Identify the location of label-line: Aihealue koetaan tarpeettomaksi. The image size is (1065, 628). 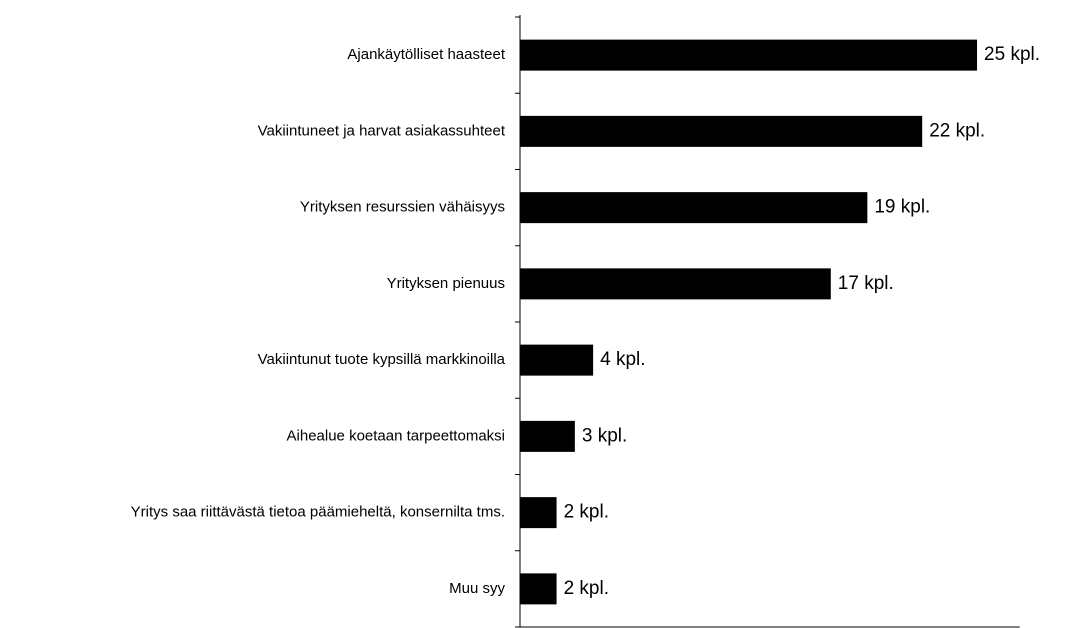
(396, 435).